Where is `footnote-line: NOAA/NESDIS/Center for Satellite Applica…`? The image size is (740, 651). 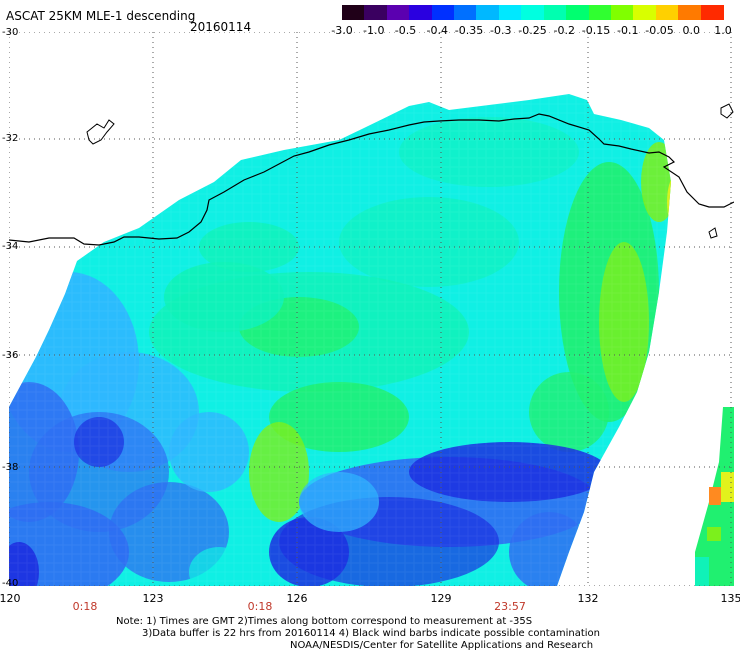
footnote-line: NOAA/NESDIS/Center for Satellite Applica… is located at coordinates (441, 645).